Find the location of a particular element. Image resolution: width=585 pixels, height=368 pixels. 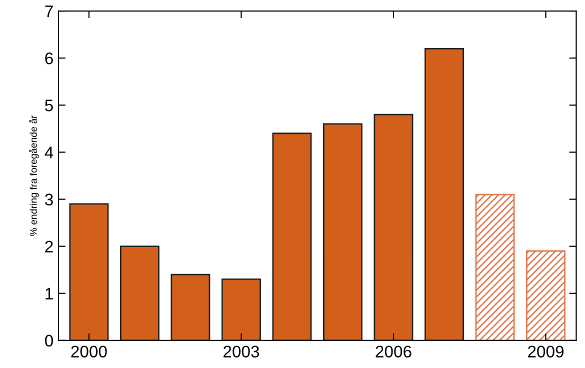

y-tick-label: 6 is located at coordinates (49, 58).